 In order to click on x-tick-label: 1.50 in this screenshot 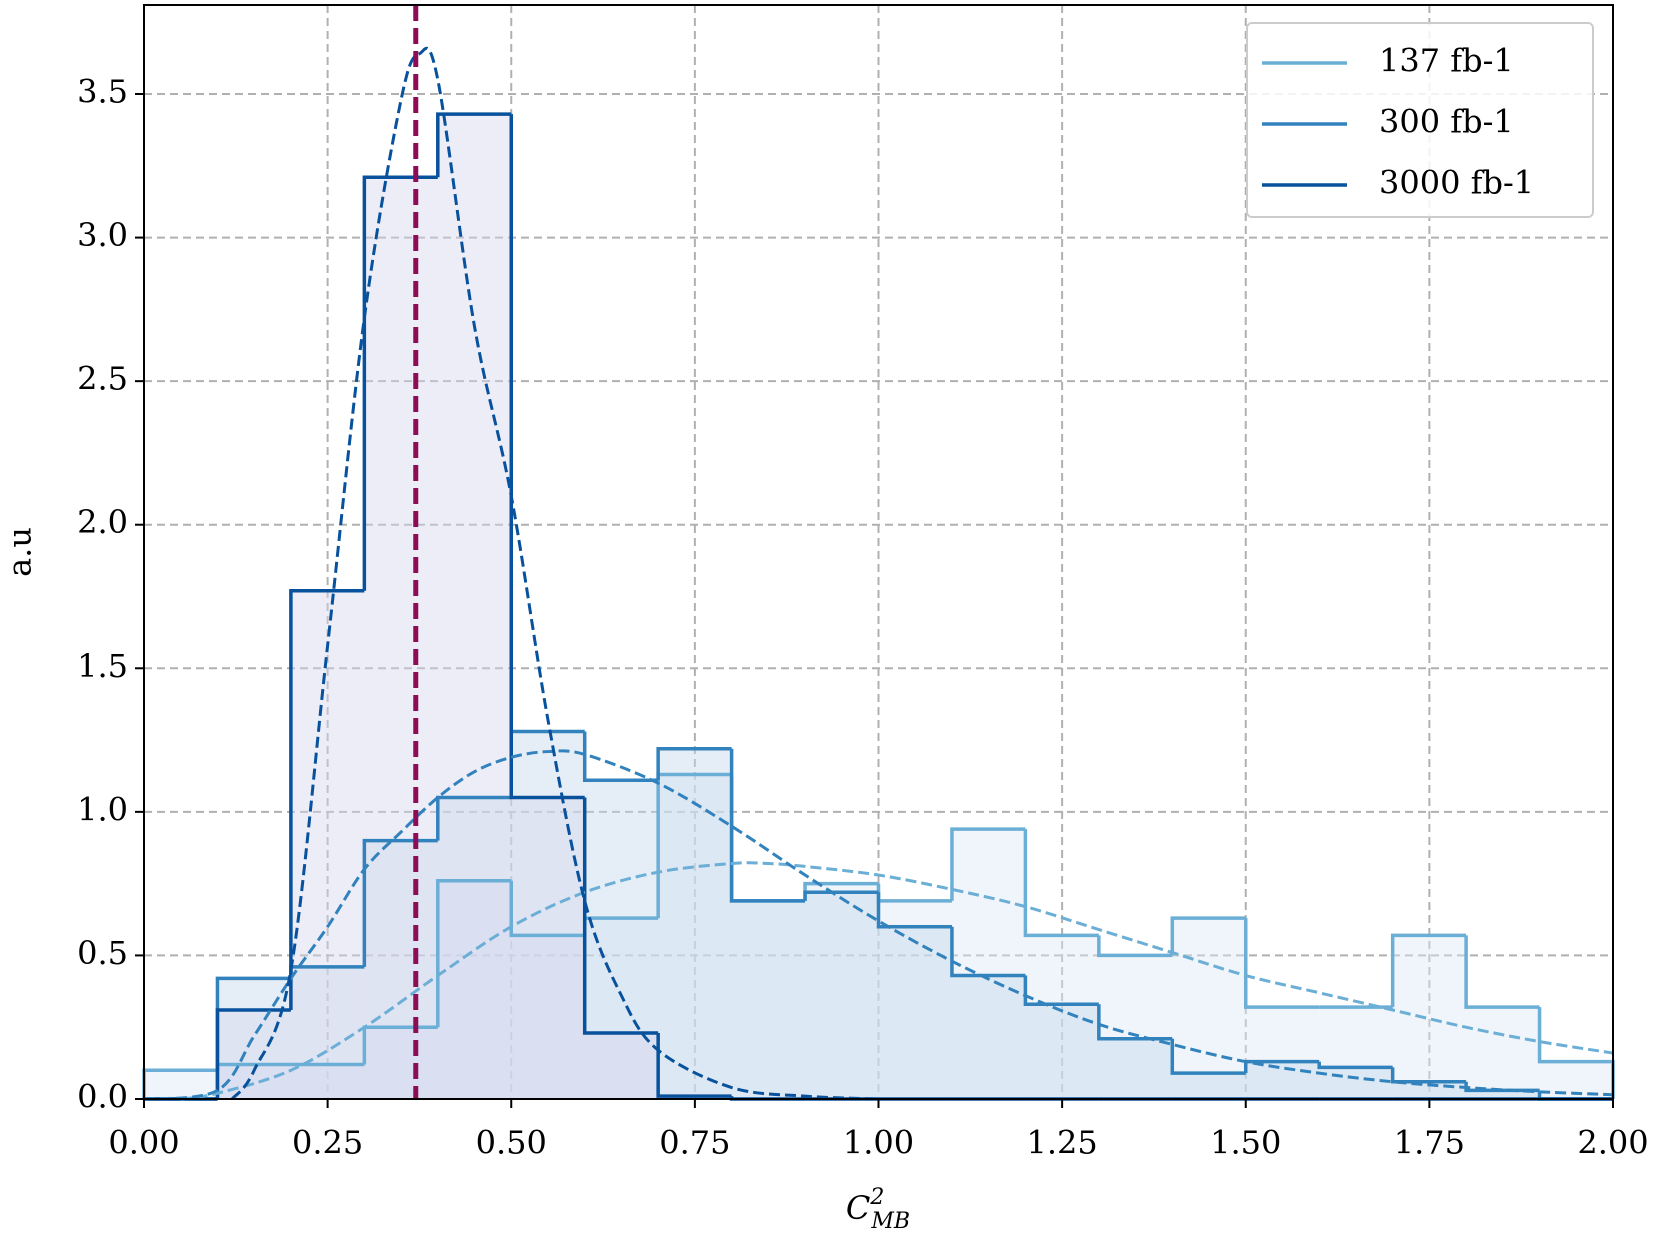, I will do `click(1245, 1143)`.